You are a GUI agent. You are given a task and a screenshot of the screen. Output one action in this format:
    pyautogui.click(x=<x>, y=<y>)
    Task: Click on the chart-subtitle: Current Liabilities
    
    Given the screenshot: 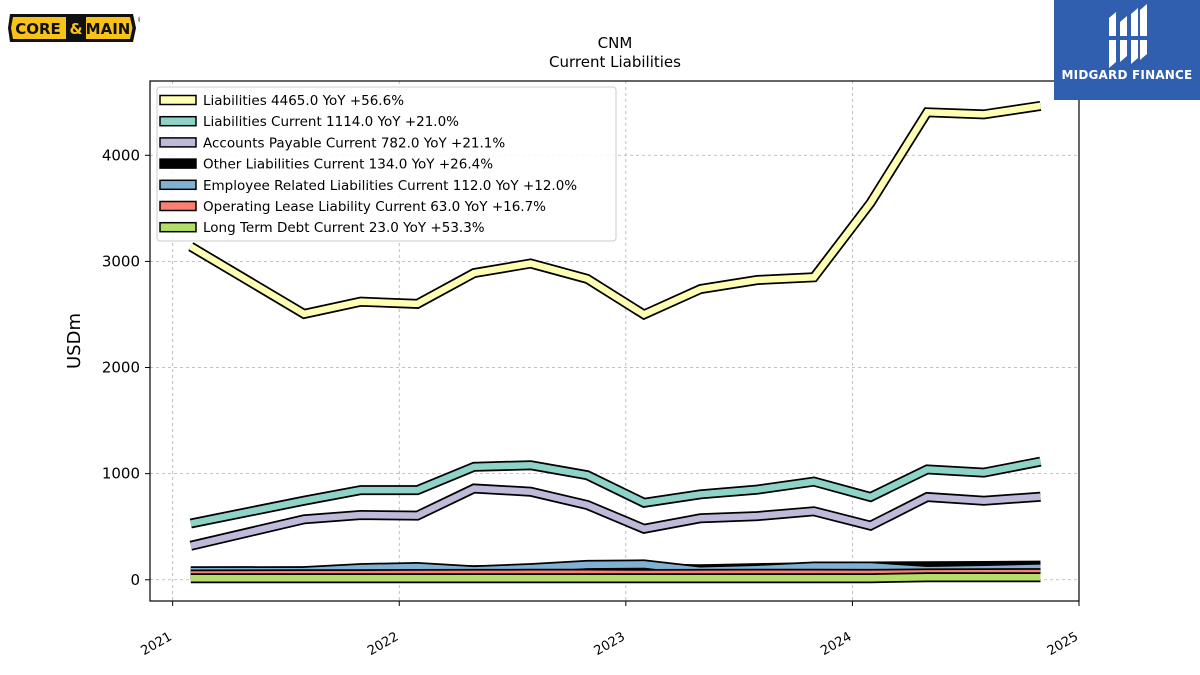 What is the action you would take?
    pyautogui.click(x=615, y=62)
    